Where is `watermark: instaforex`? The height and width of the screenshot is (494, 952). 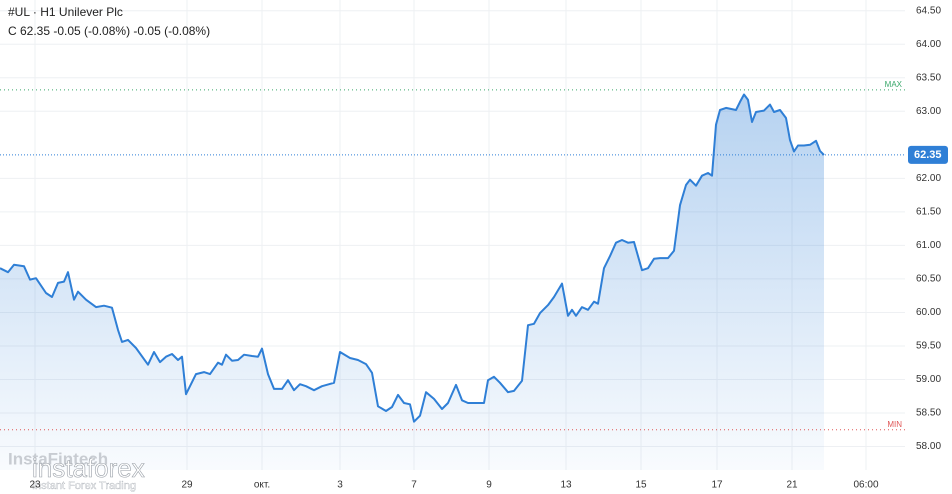
watermark: instaforex is located at coordinates (88, 468).